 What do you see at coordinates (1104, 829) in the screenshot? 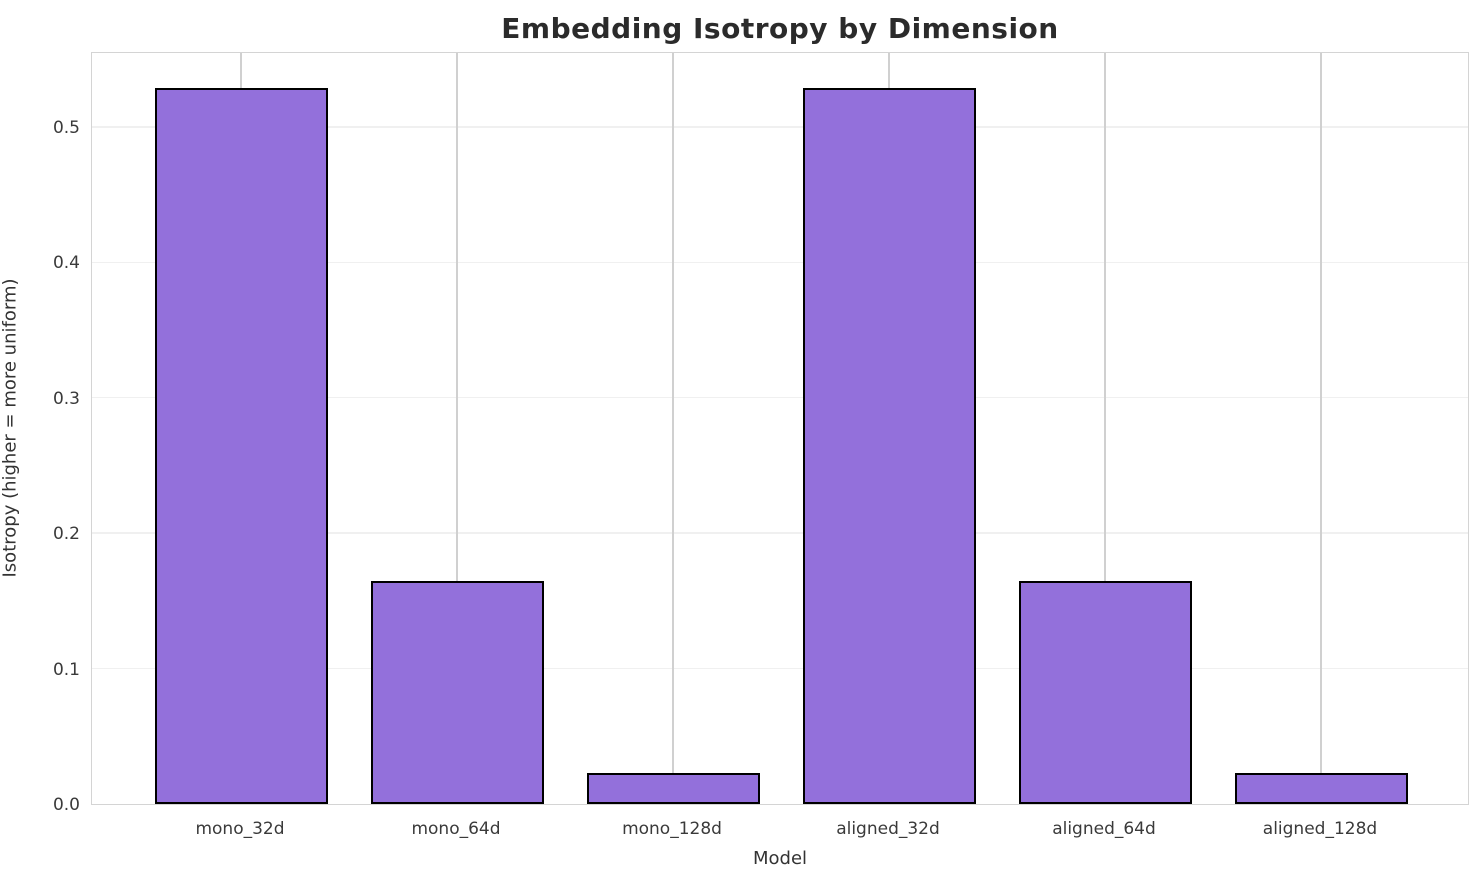
I see `x-tick-label: aligned_64d` at bounding box center [1104, 829].